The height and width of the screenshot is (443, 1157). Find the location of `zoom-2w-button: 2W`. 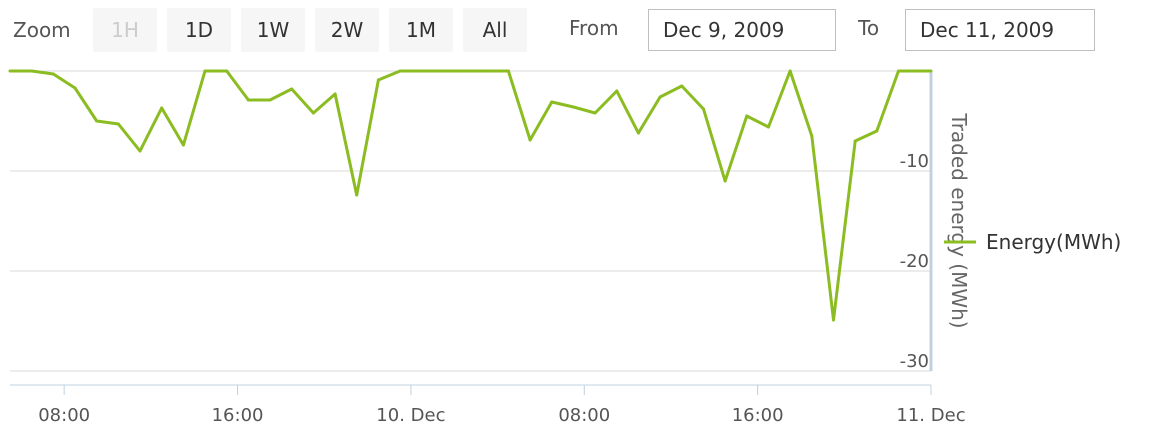

zoom-2w-button: 2W is located at coordinates (347, 30).